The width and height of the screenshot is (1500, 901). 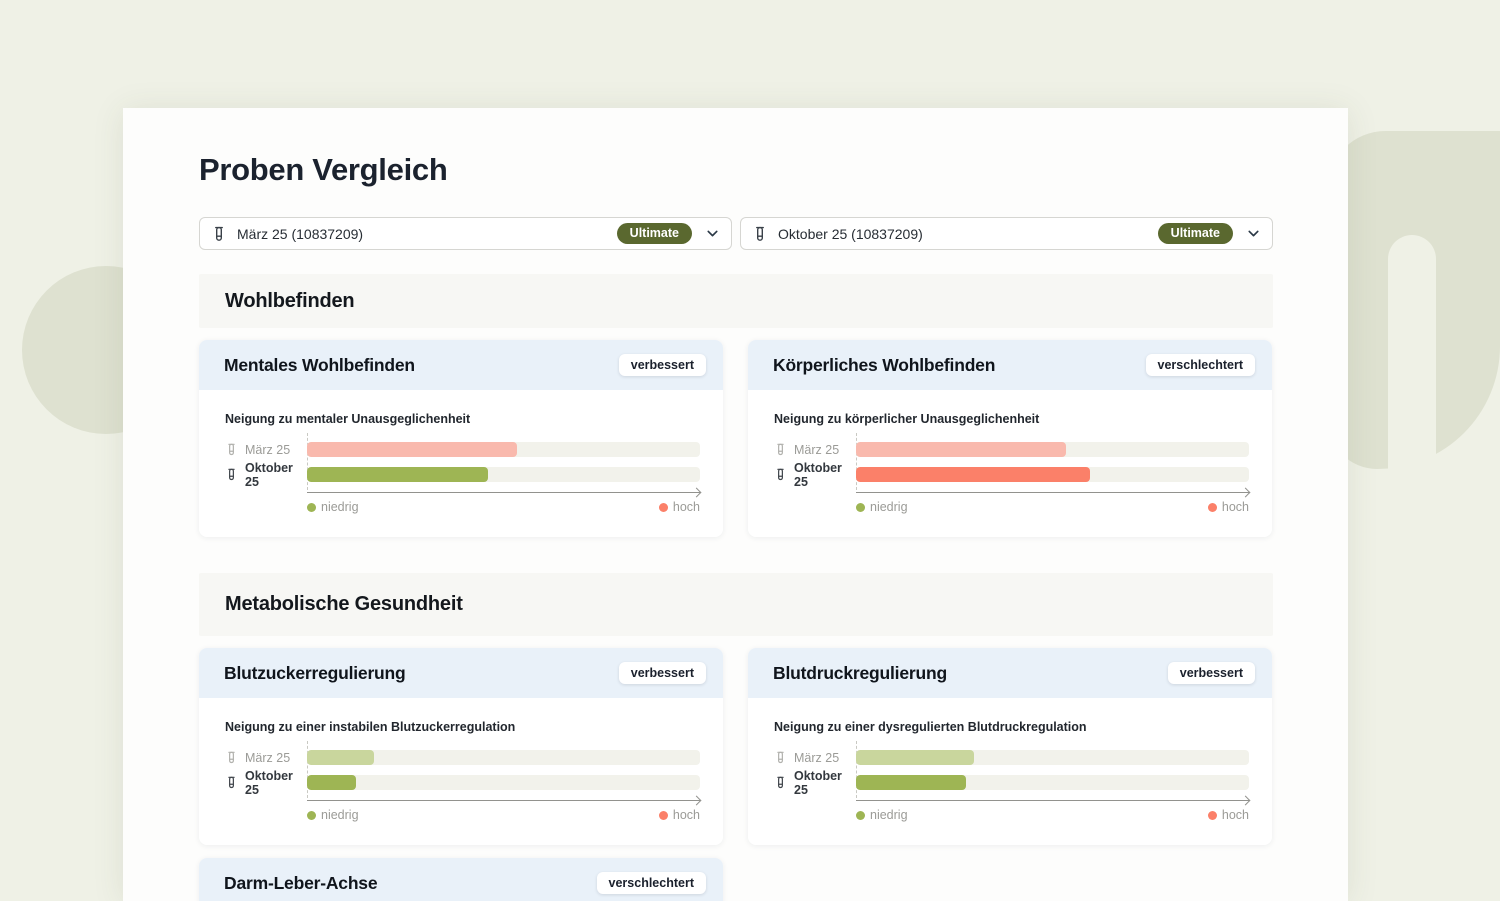 What do you see at coordinates (323, 169) in the screenshot?
I see `page-title: Proben Vergleich` at bounding box center [323, 169].